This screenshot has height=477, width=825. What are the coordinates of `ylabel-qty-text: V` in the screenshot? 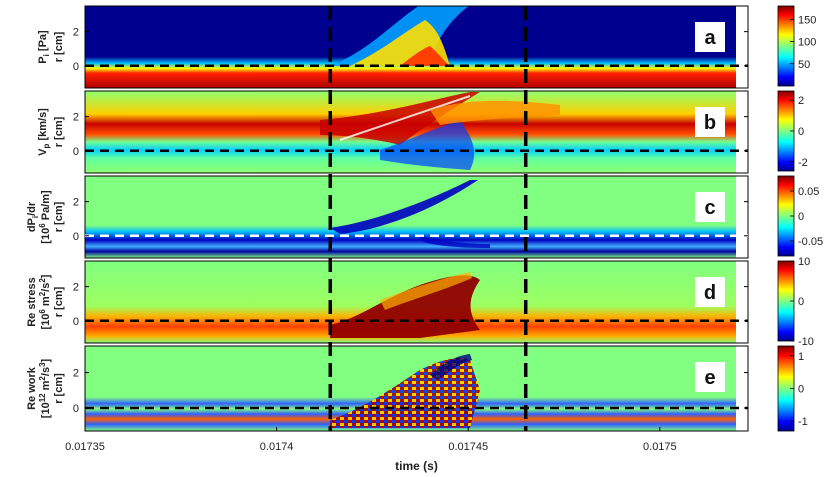 It's located at (43, 152).